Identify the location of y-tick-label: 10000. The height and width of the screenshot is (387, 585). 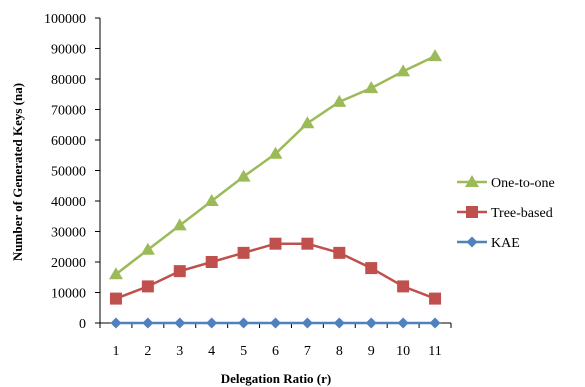
(68, 294).